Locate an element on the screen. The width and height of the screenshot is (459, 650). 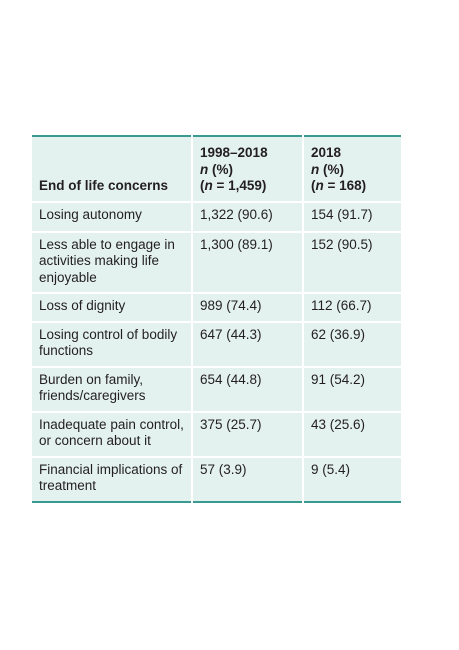
period: 1998–2018 is located at coordinates (234, 152).